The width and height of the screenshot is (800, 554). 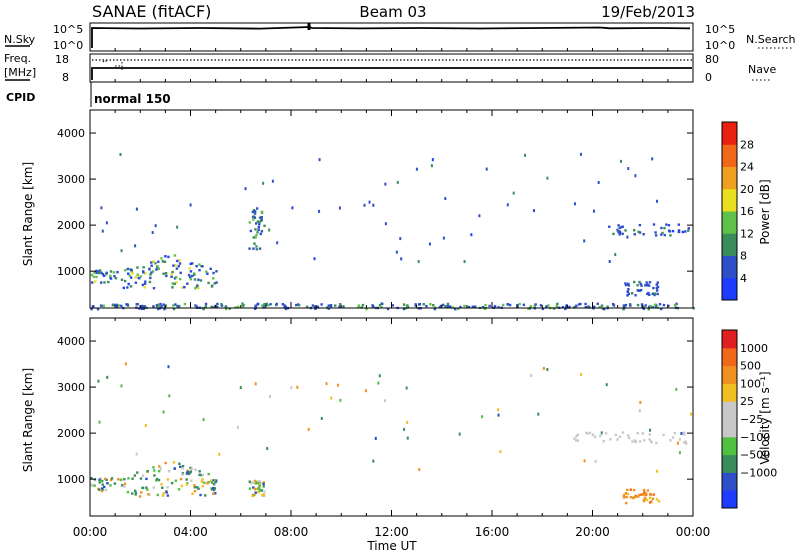 What do you see at coordinates (743, 278) in the screenshot?
I see `power-colorbar-tick: 4` at bounding box center [743, 278].